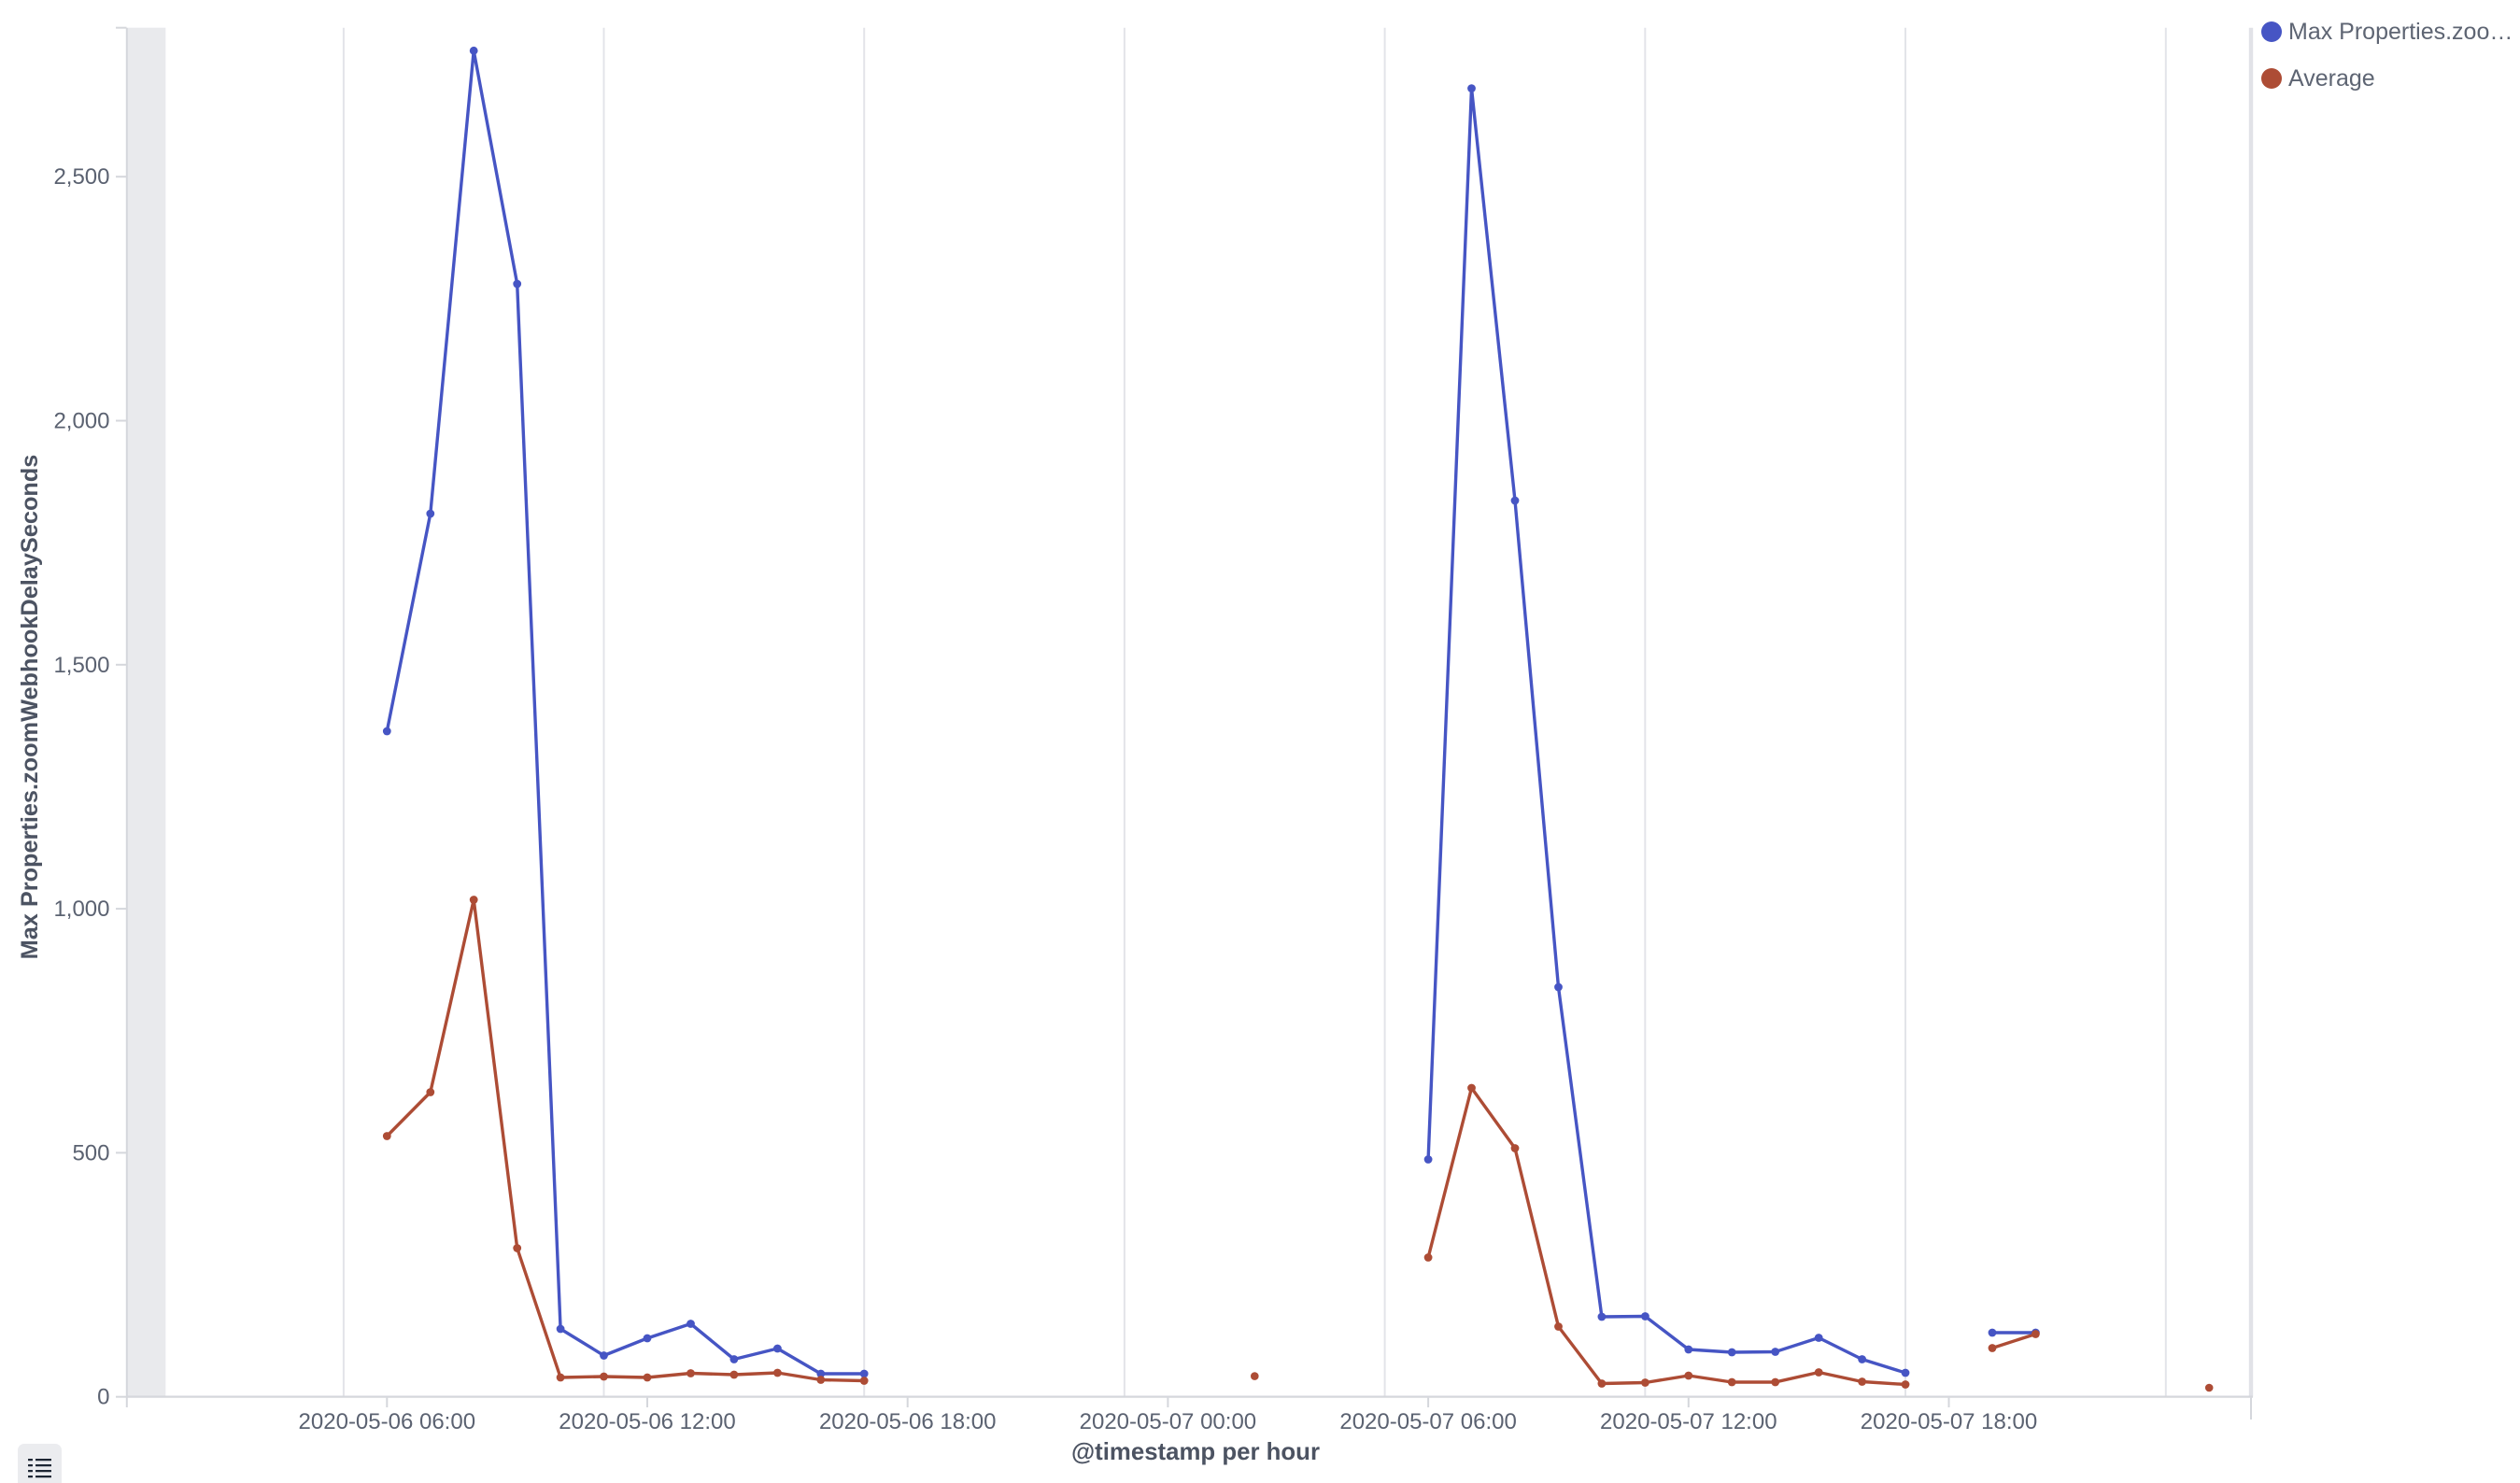 The image size is (2520, 1483). Describe the element at coordinates (1688, 1421) in the screenshot. I see `svg-text: 2020-05-07 12:00` at that location.